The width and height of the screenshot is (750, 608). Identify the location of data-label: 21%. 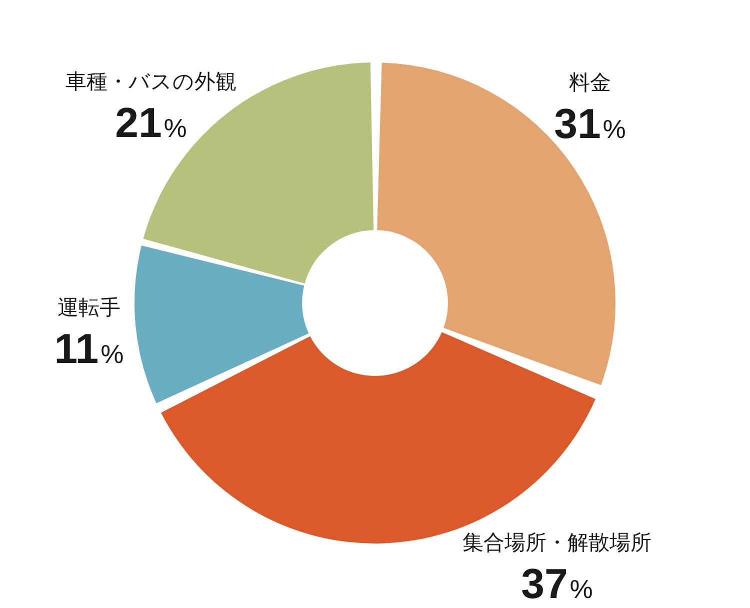
(151, 122).